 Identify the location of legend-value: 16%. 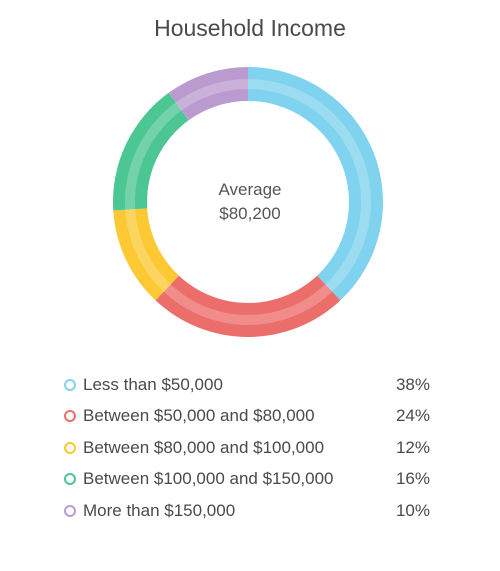
(412, 479).